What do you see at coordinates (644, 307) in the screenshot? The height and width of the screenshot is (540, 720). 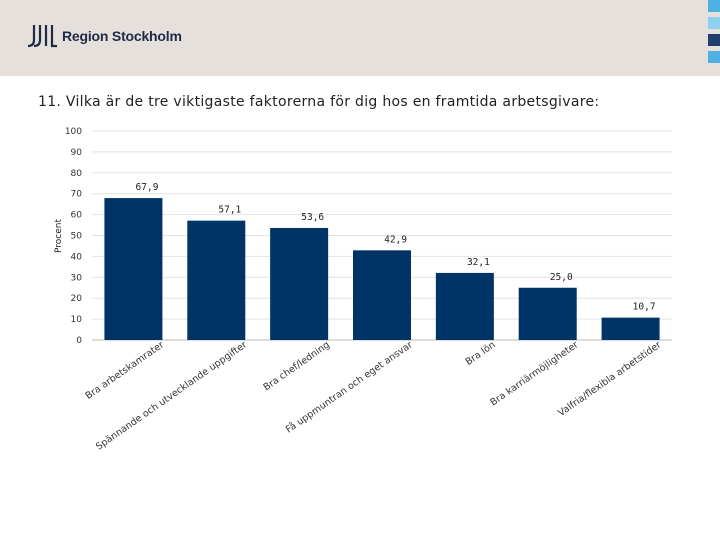 I see `data-label: 10,7` at bounding box center [644, 307].